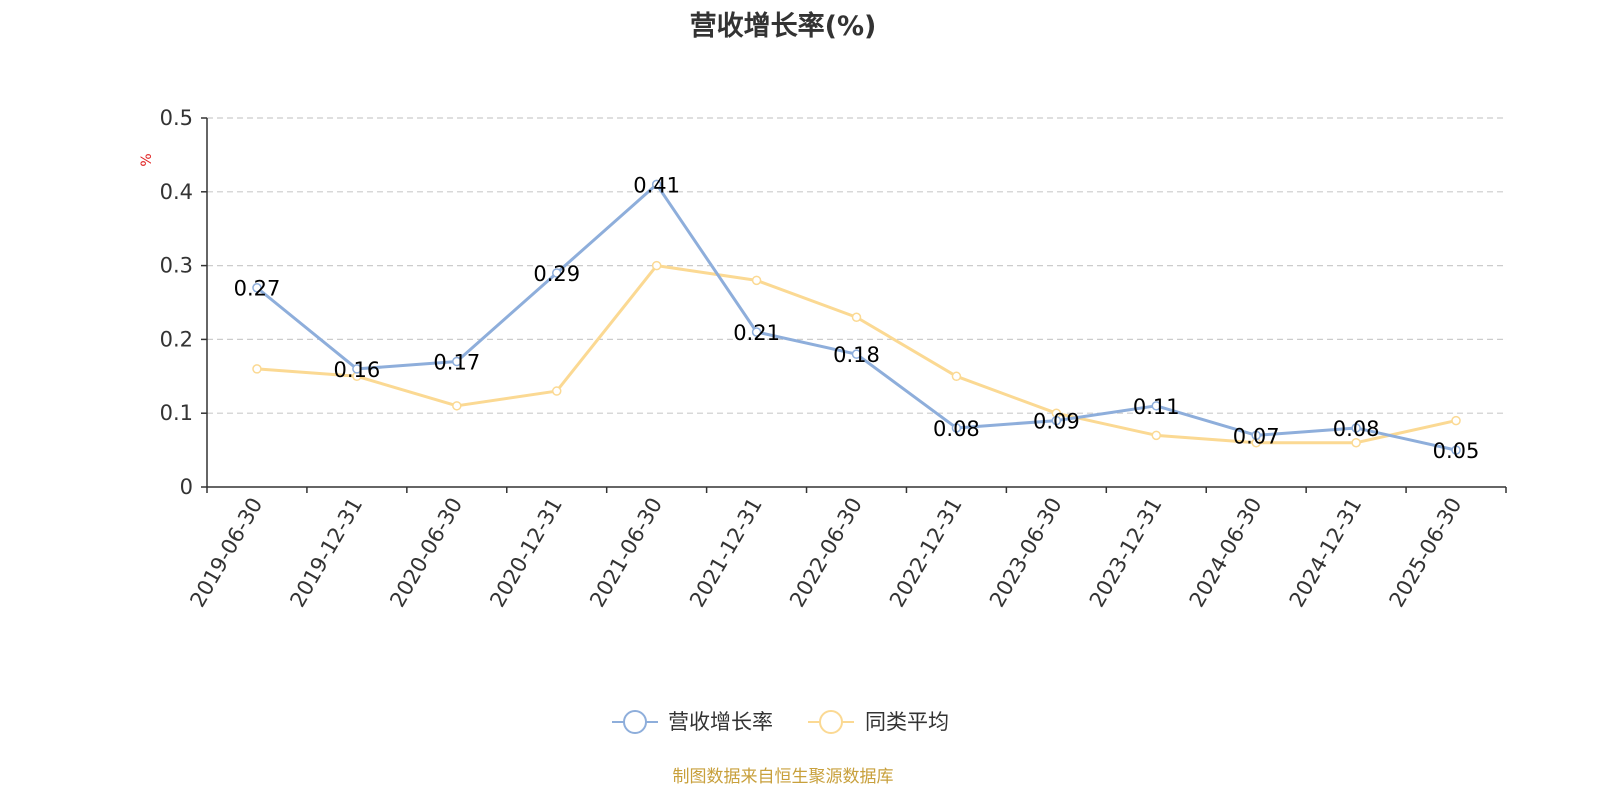 The width and height of the screenshot is (1600, 800). What do you see at coordinates (176, 413) in the screenshot?
I see `y-tick-label-1: 0.1` at bounding box center [176, 413].